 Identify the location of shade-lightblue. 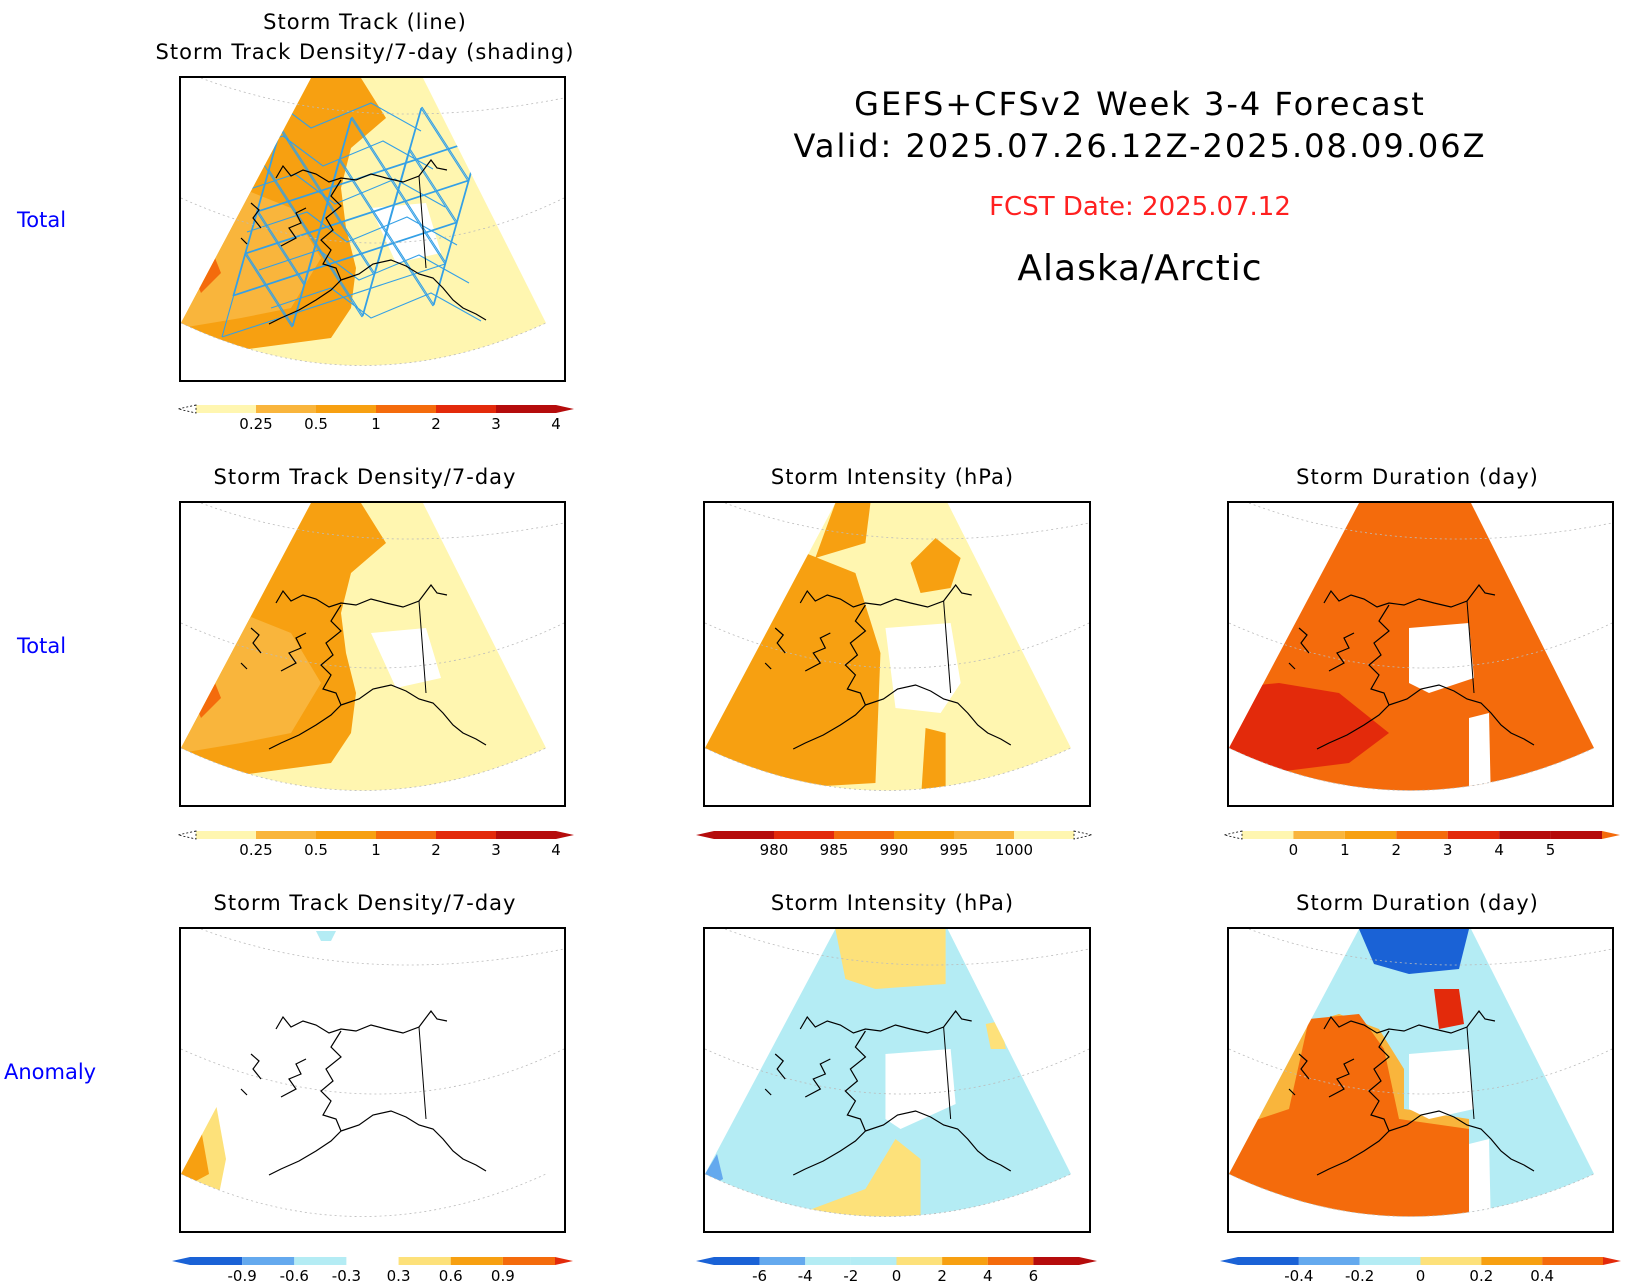
(326, 936).